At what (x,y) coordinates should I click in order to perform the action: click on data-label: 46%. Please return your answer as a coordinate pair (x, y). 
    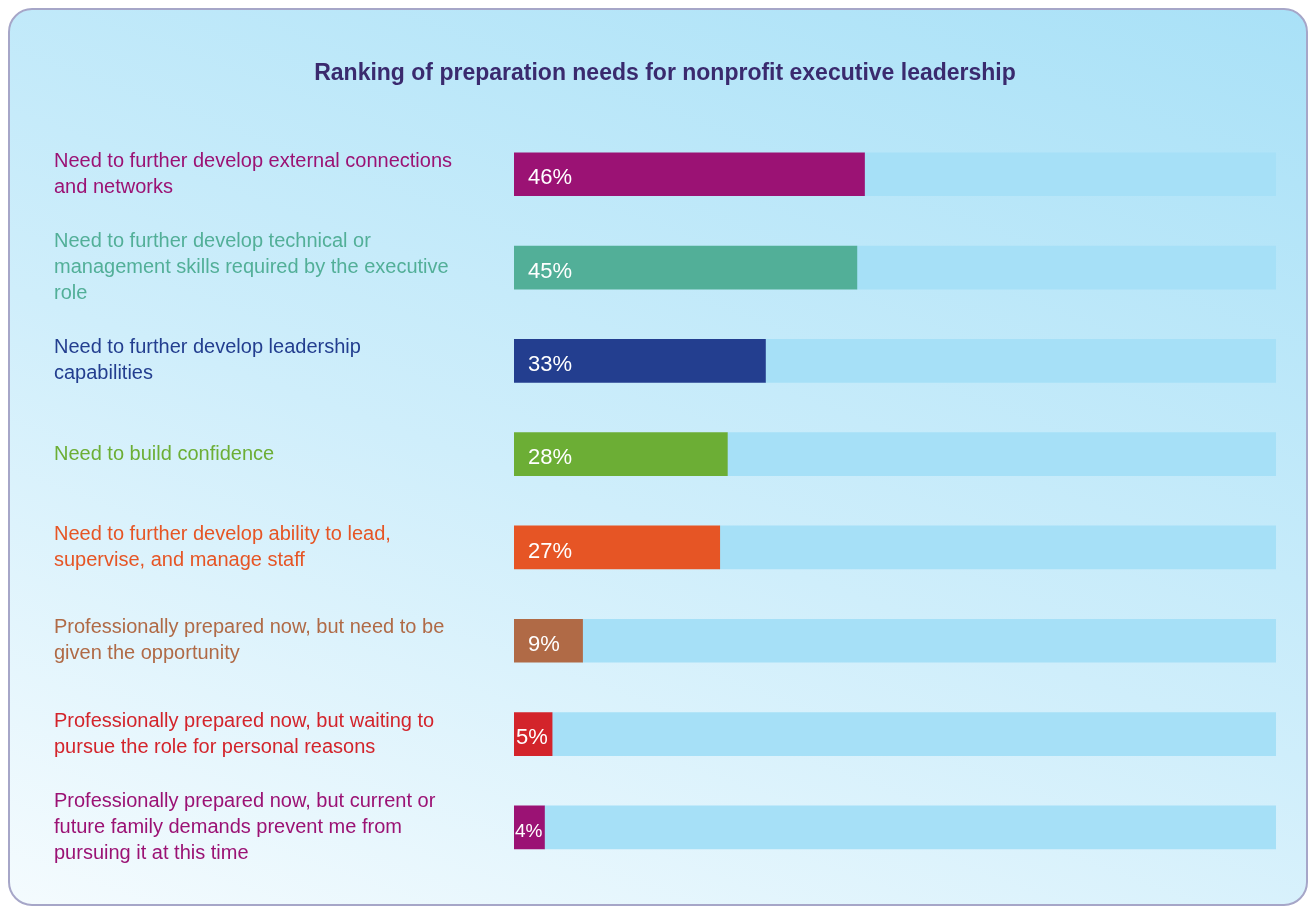
    Looking at the image, I should click on (550, 177).